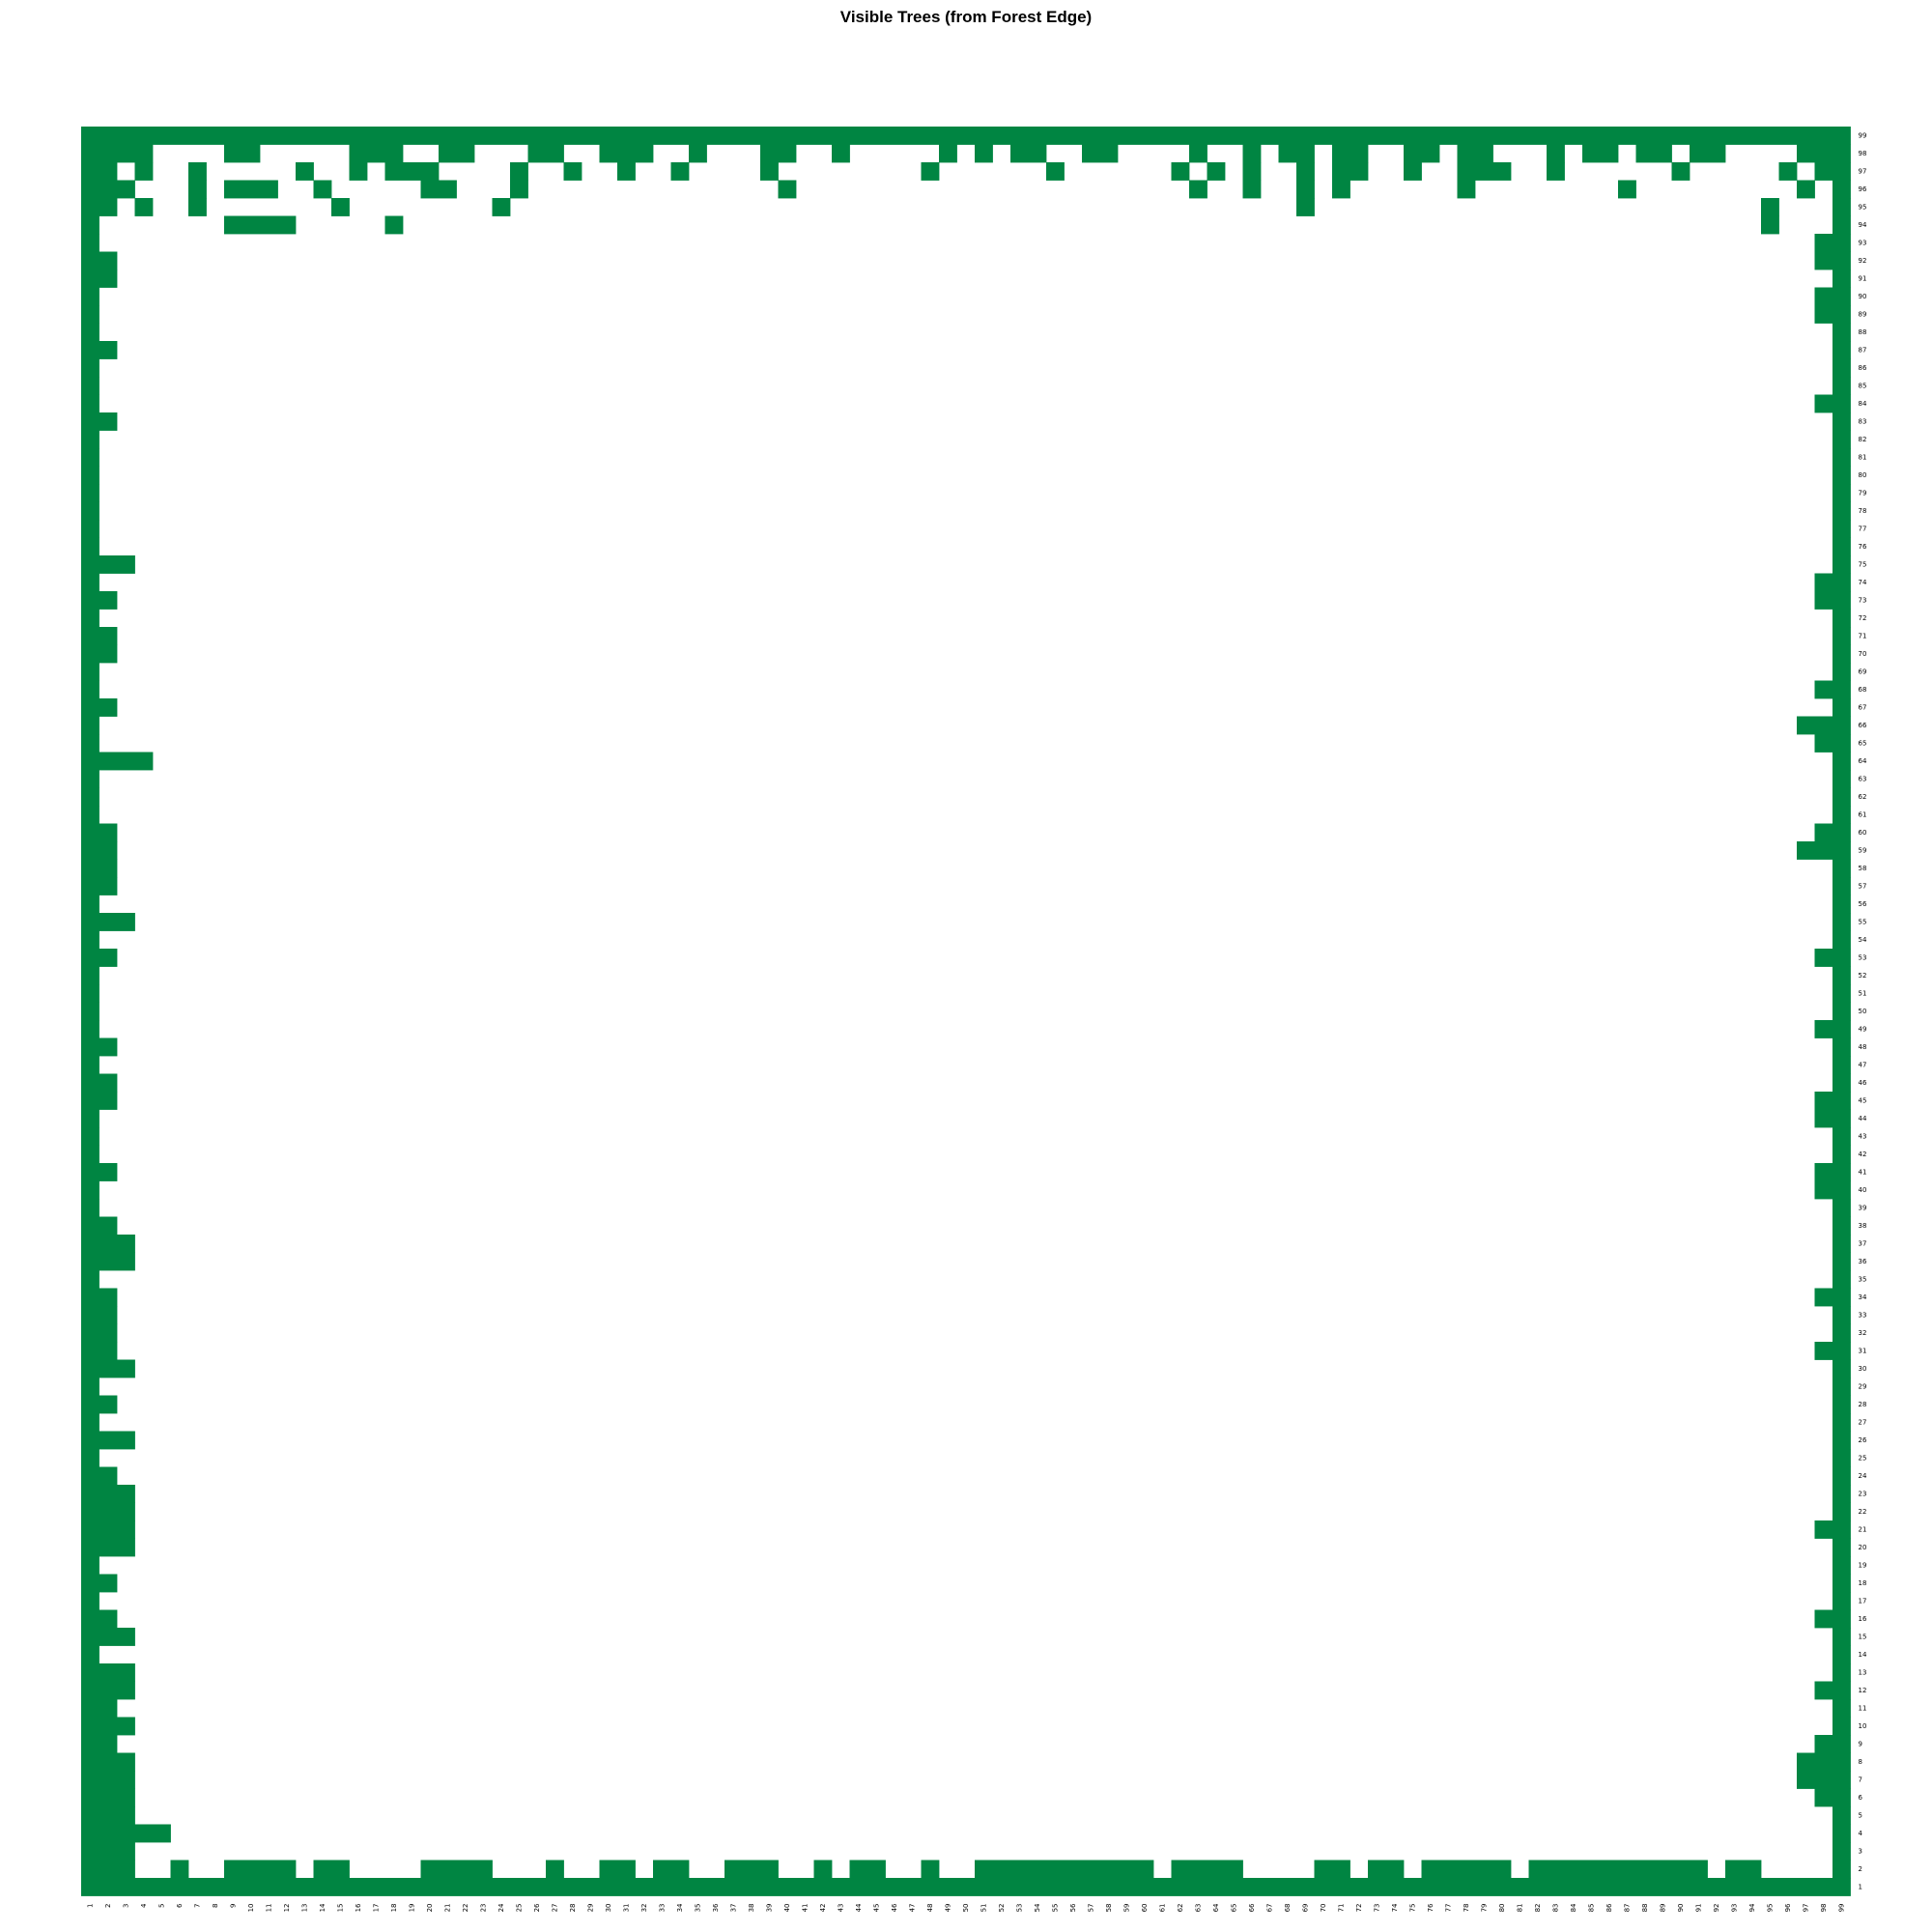 The image size is (1932, 1932). I want to click on x-tick-label: 64, so click(1216, 1907).